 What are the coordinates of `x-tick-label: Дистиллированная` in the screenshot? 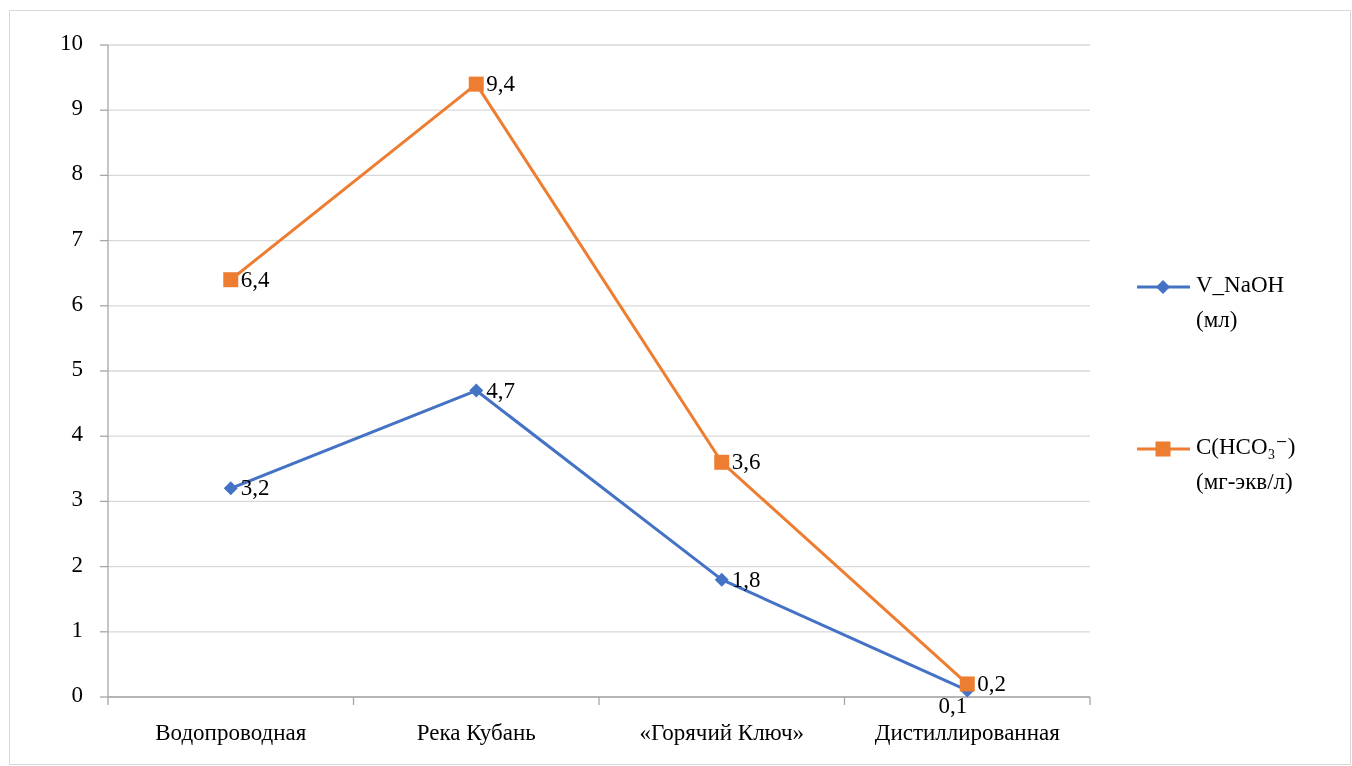 It's located at (967, 733).